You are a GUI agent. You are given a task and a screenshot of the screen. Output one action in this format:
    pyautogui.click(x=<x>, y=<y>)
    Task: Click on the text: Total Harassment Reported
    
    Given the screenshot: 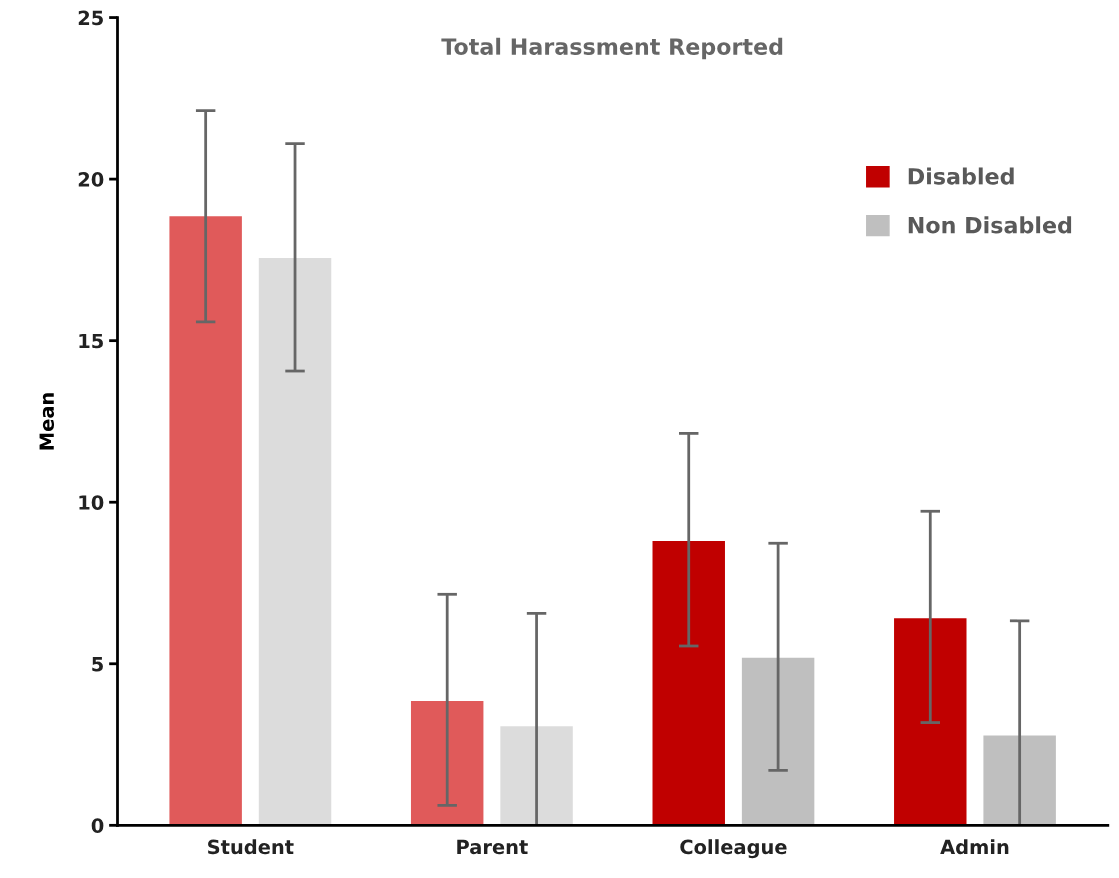 What is the action you would take?
    pyautogui.click(x=612, y=48)
    